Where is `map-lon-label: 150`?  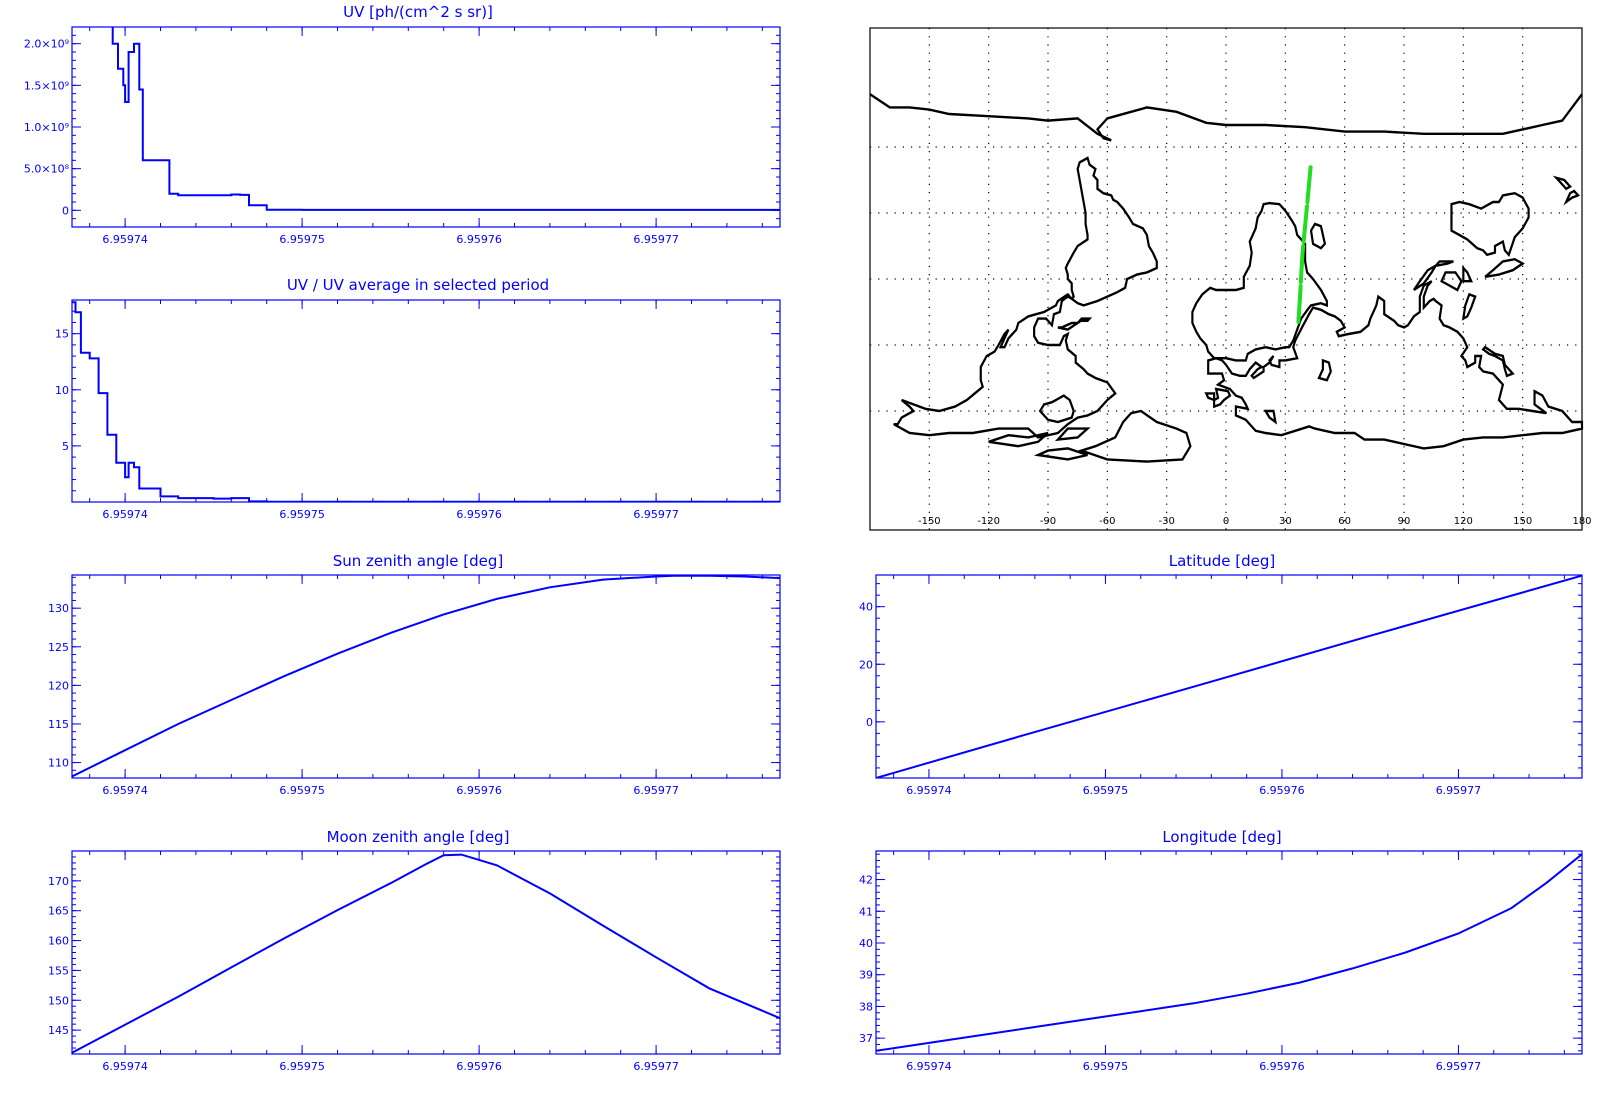 map-lon-label: 150 is located at coordinates (1522, 521).